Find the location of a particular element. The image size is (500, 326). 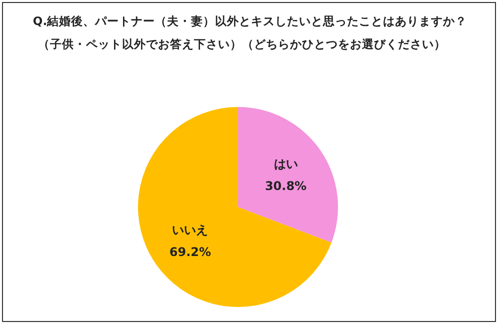

chart-title: Q.結婚後、パートナー（夫・妻）以外とキスしたいと思ったことはありますか？ is located at coordinates (250, 21).